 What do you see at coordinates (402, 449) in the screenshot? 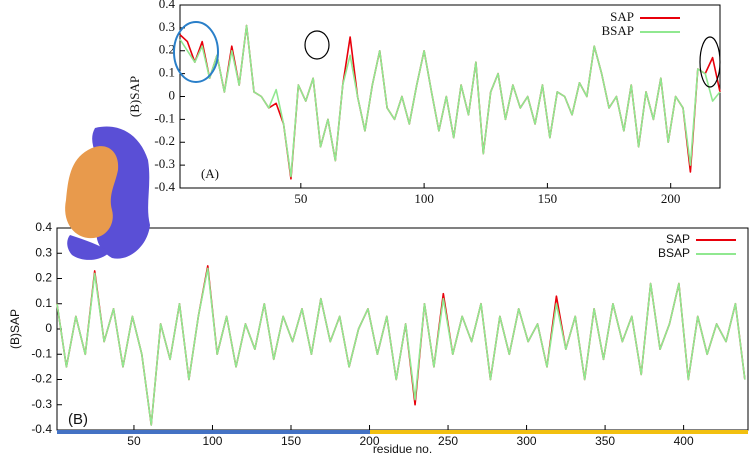
I see `xlabel: residue no.` at bounding box center [402, 449].